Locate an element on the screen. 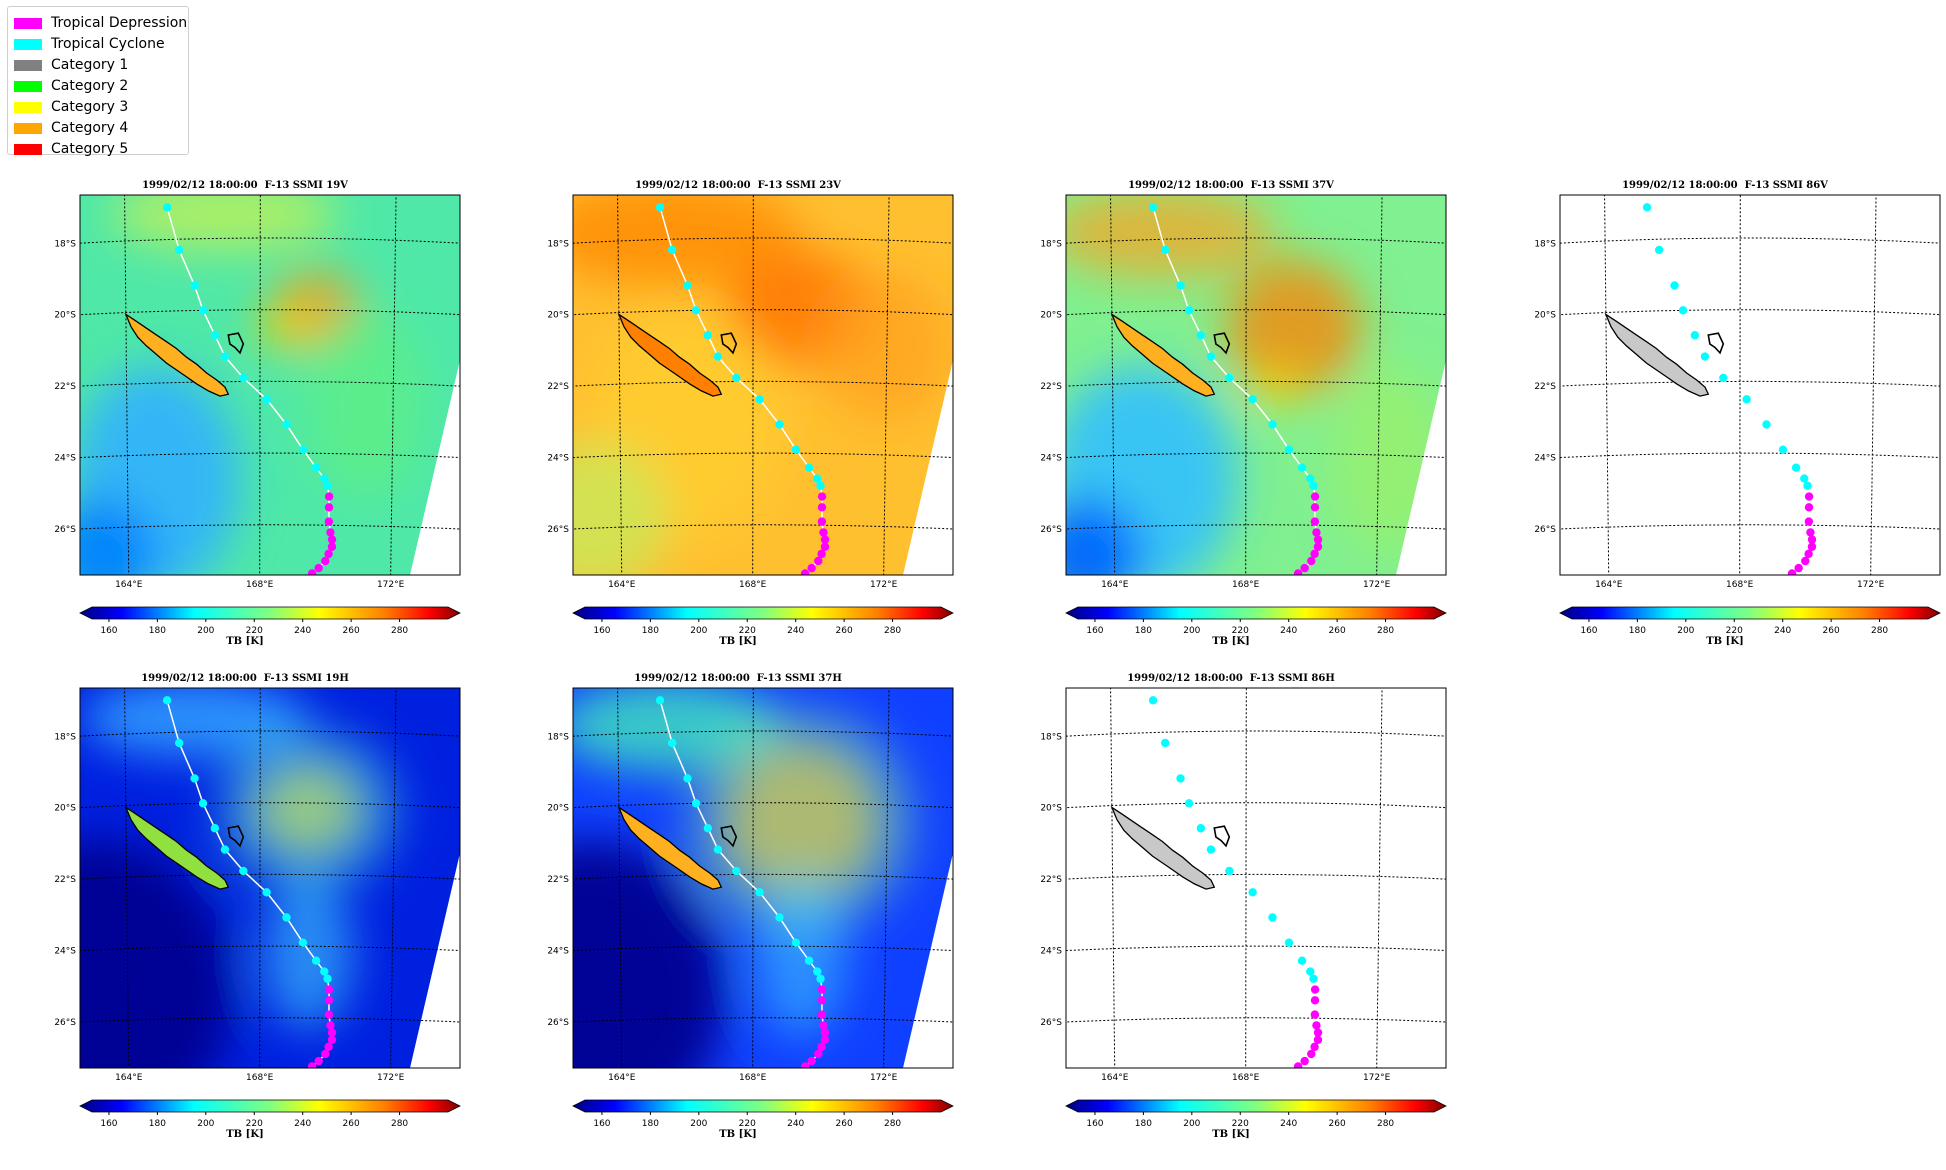  legend-item-category-1: Category 1 is located at coordinates (71, 65).